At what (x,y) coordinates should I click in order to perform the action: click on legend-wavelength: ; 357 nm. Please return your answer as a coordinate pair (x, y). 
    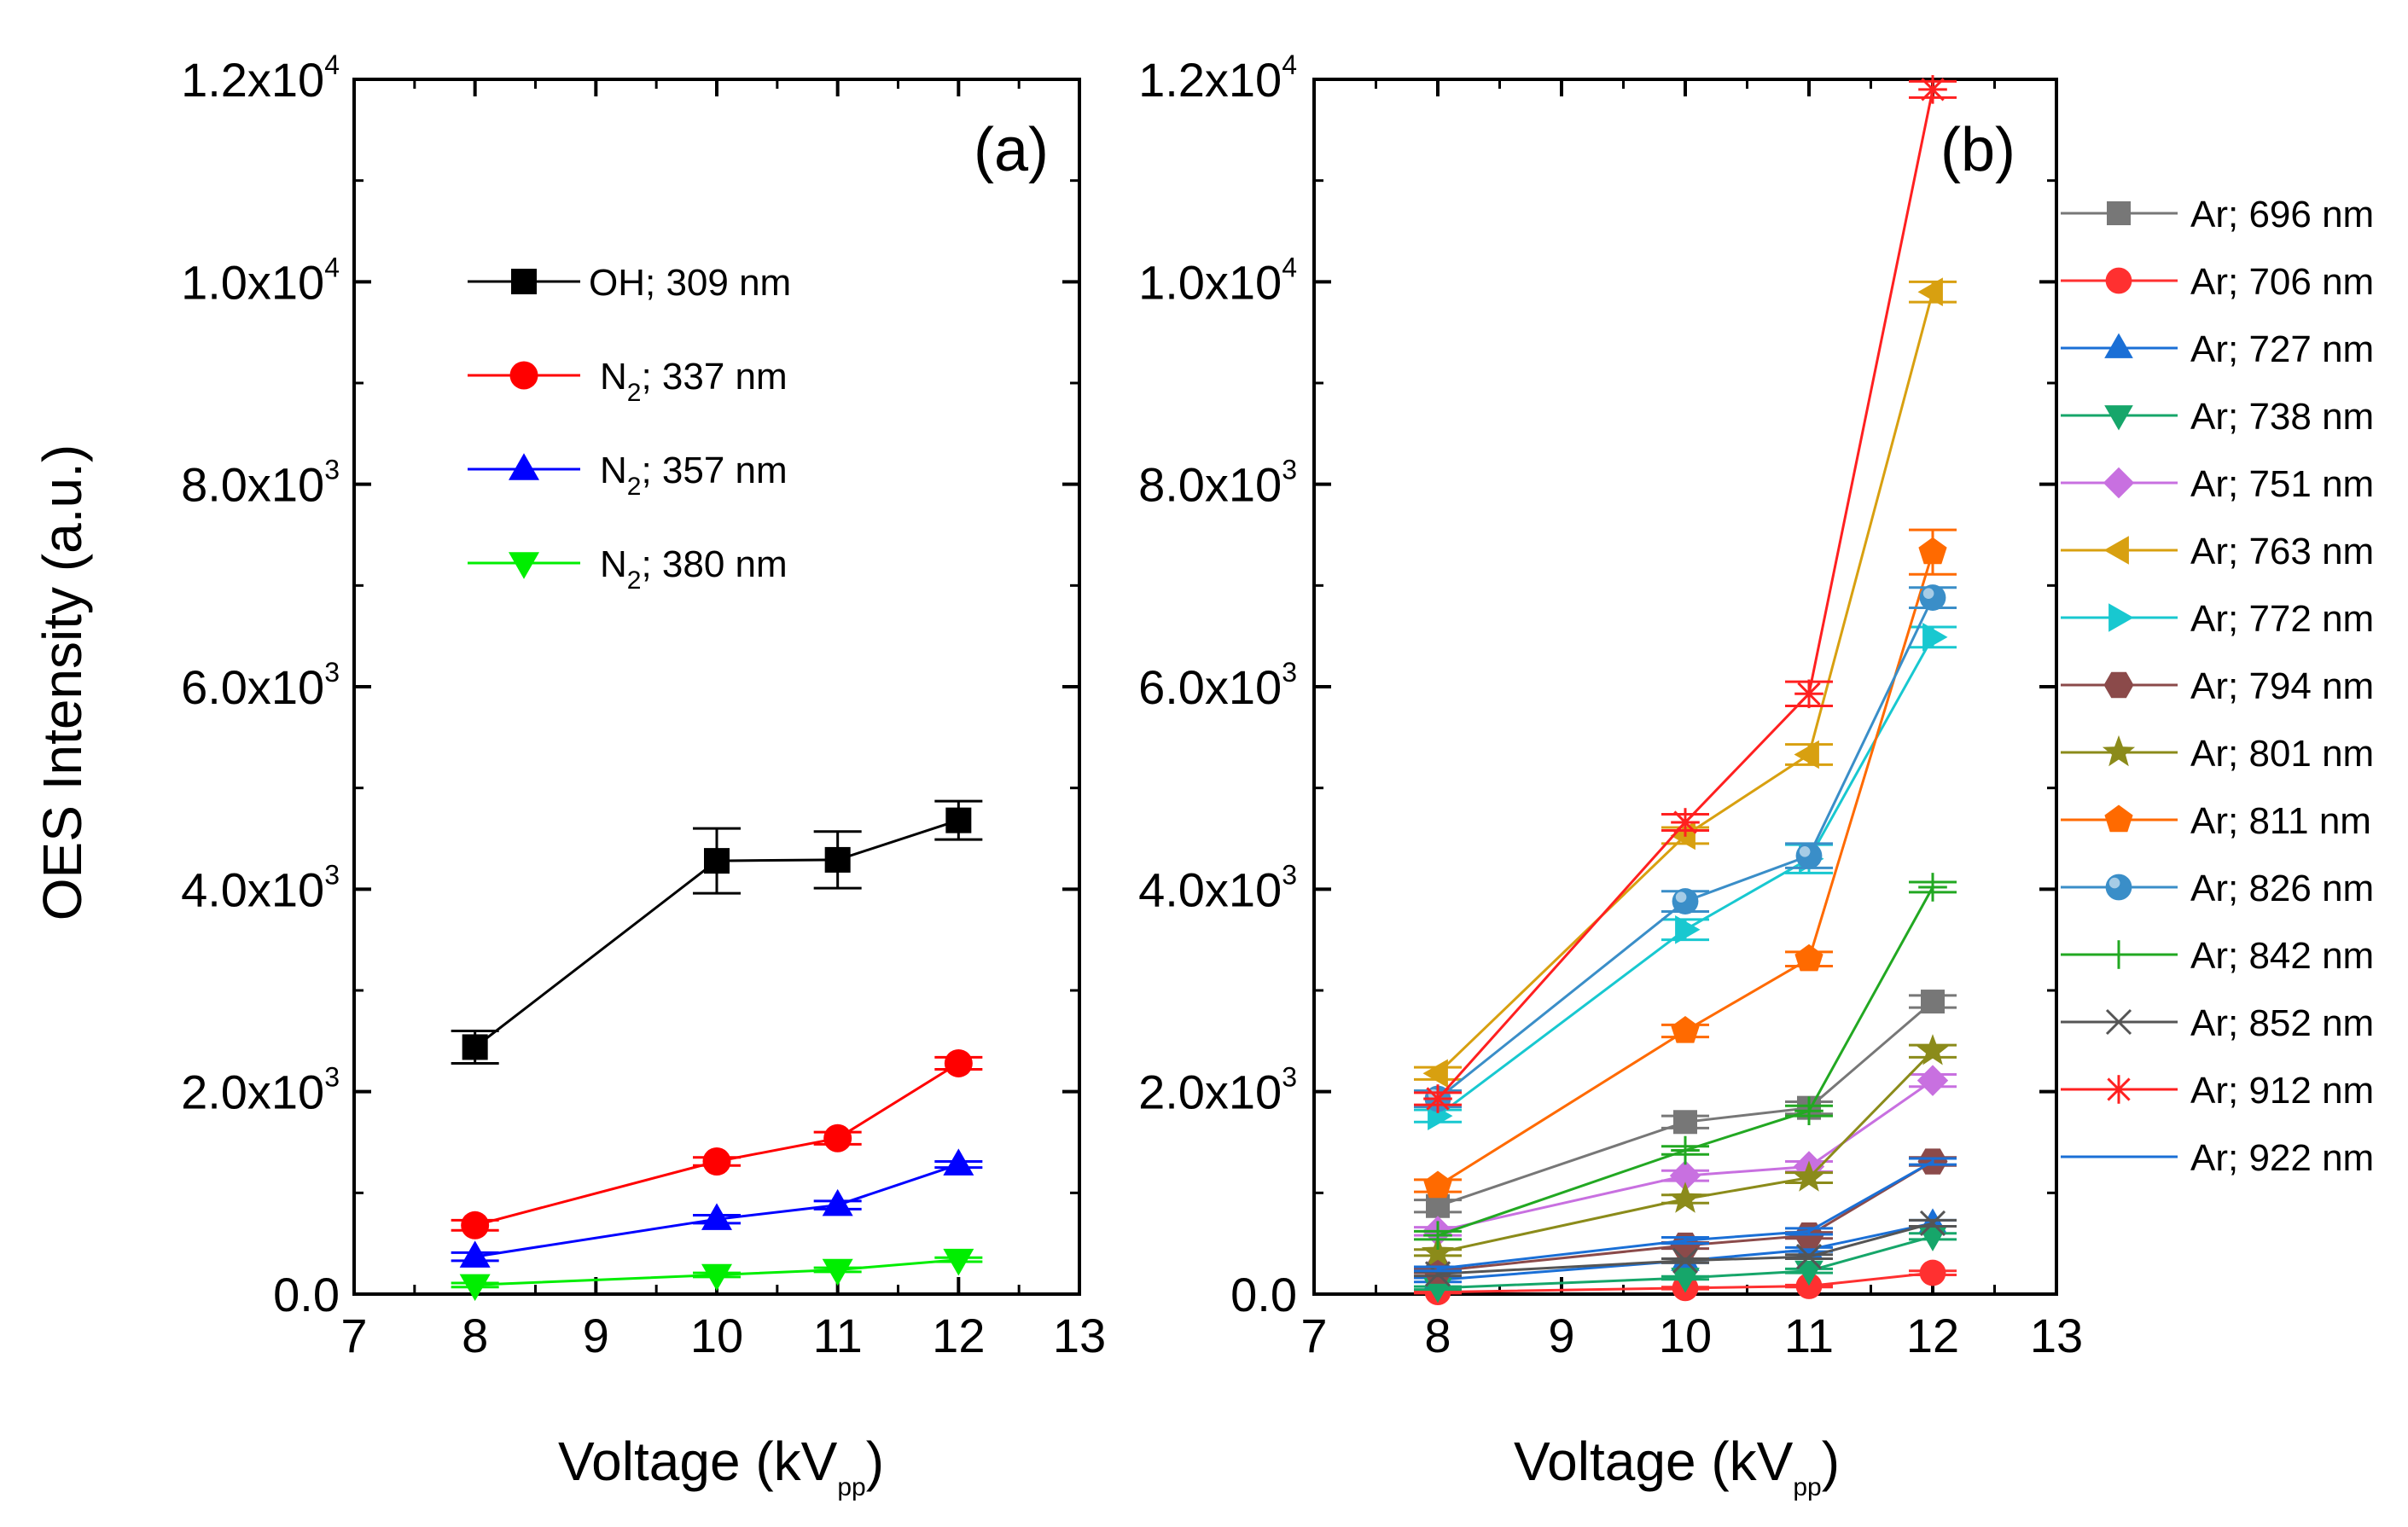
    Looking at the image, I should click on (714, 470).